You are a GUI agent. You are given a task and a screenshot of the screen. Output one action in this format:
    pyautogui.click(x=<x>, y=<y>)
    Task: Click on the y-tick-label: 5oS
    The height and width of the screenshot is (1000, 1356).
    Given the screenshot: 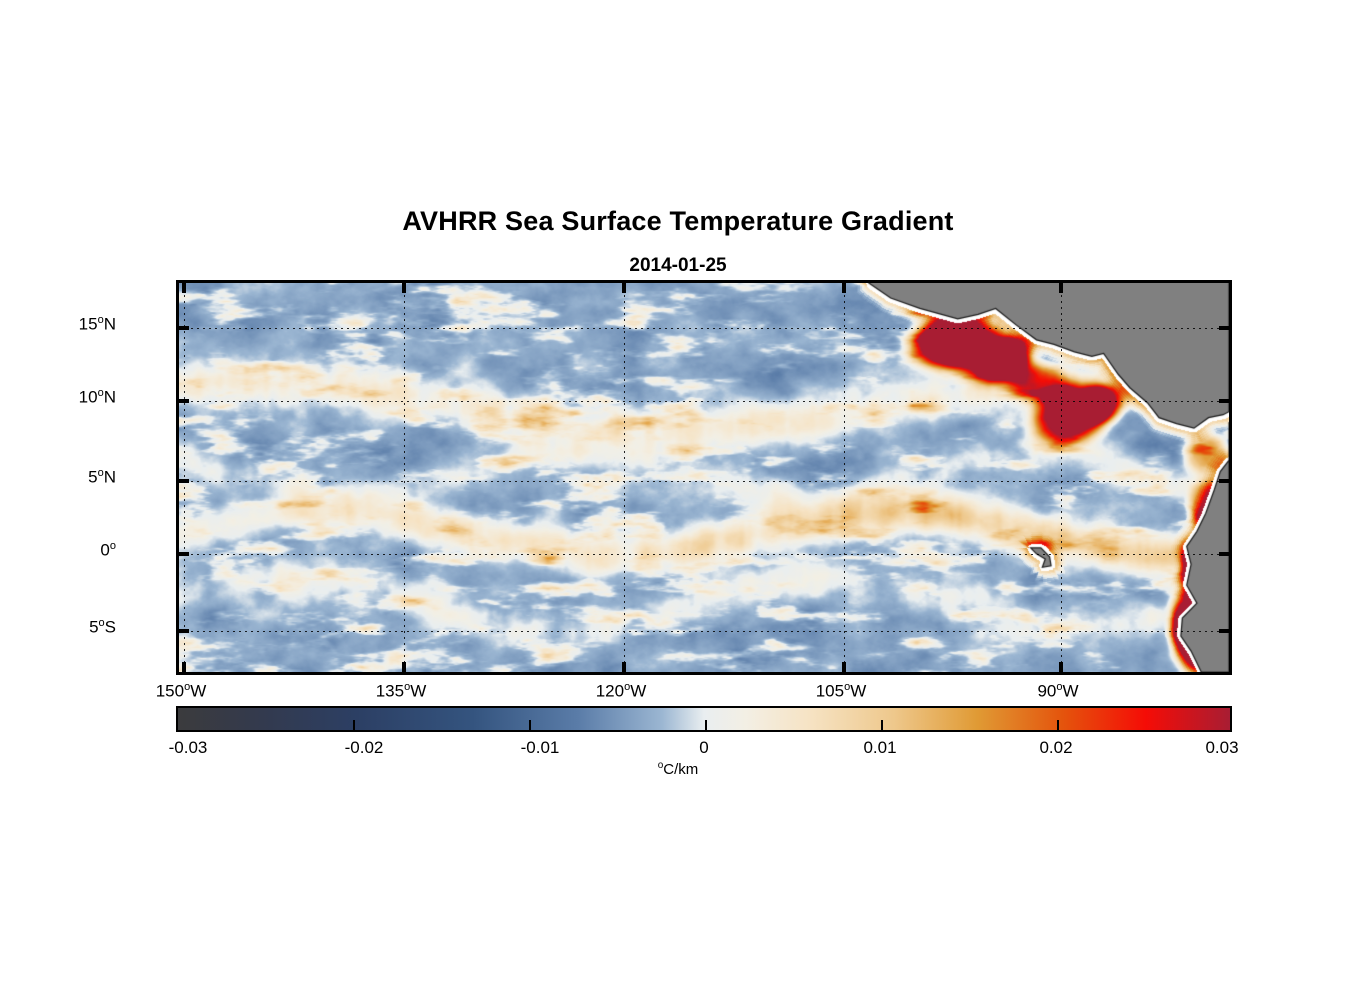 What is the action you would take?
    pyautogui.click(x=102, y=627)
    